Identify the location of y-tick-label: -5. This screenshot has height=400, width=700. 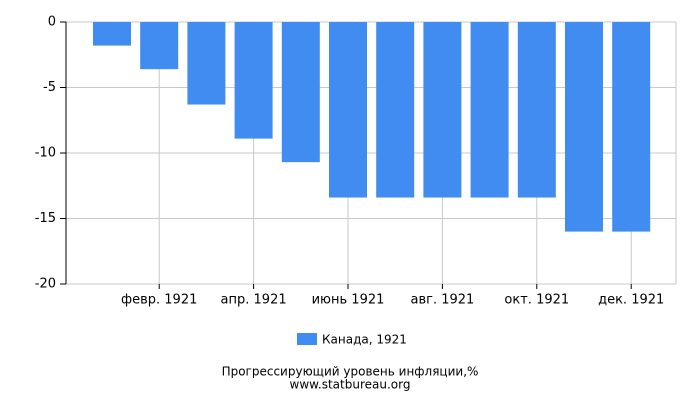
(49, 87).